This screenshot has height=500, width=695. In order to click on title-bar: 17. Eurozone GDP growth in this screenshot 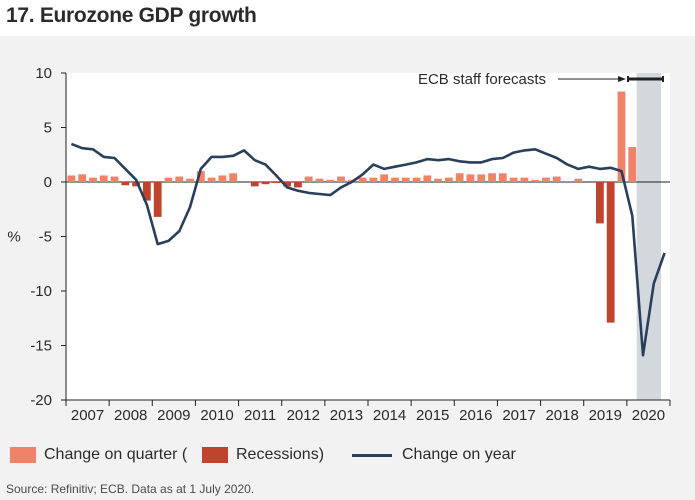, I will do `click(347, 18)`.